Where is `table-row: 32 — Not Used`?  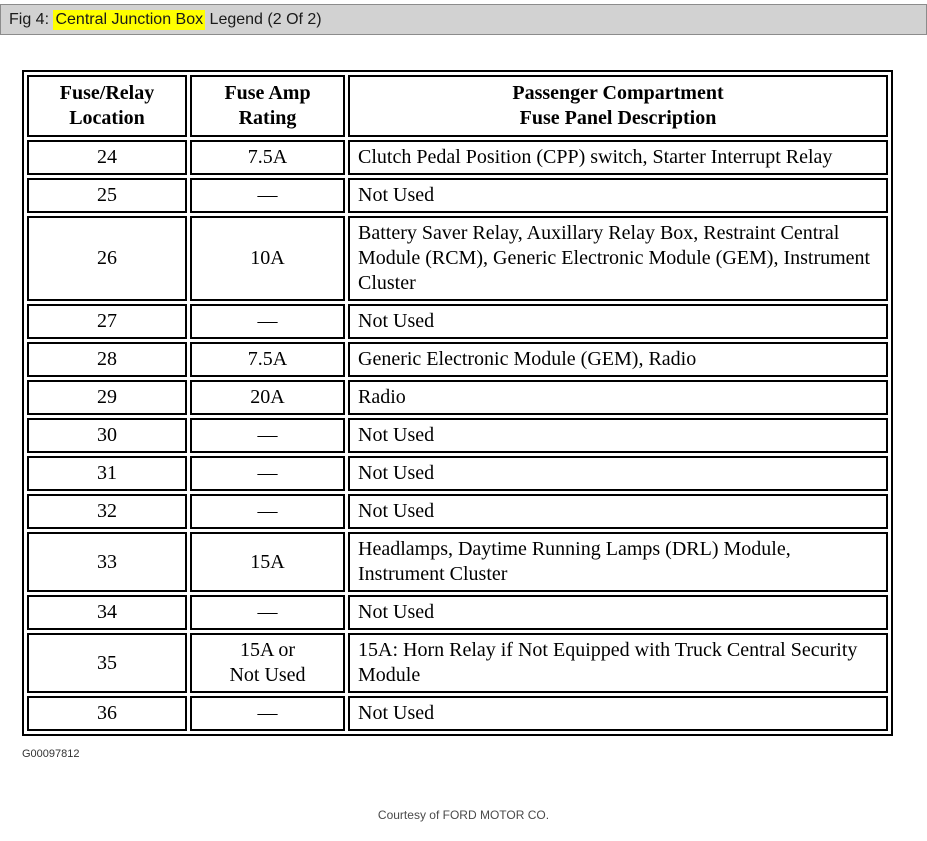 table-row: 32 — Not Used is located at coordinates (457, 511).